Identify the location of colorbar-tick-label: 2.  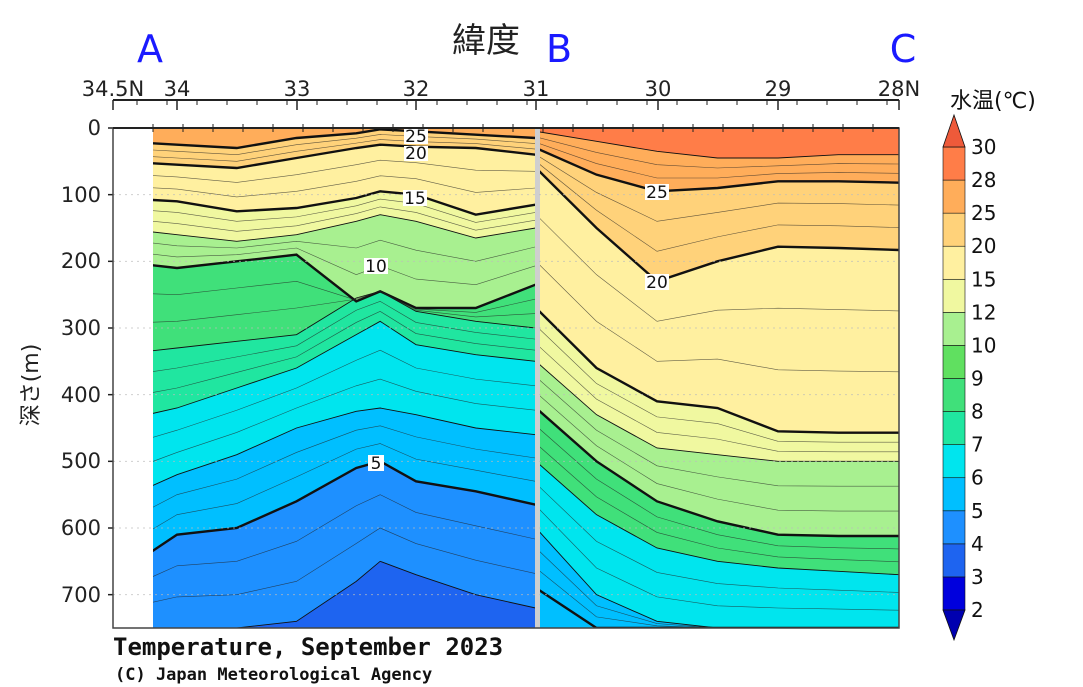
(977, 610).